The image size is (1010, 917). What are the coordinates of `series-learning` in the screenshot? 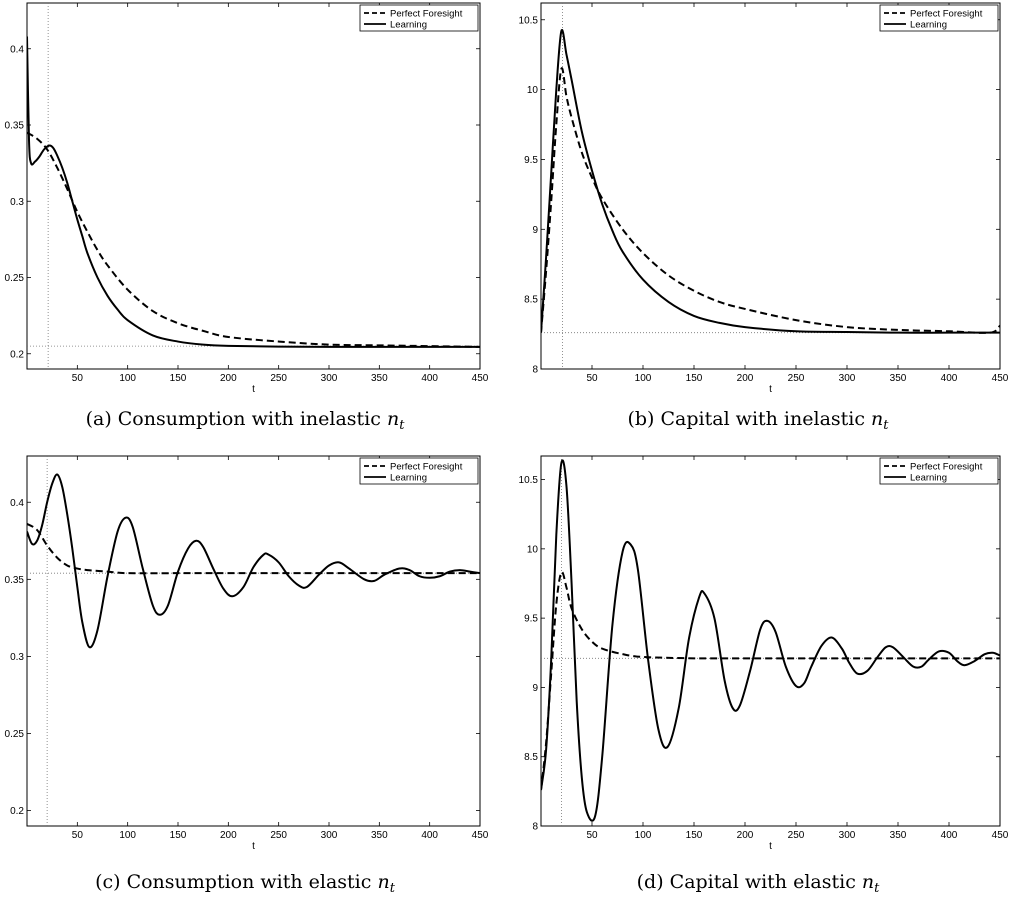 It's located at (253, 561).